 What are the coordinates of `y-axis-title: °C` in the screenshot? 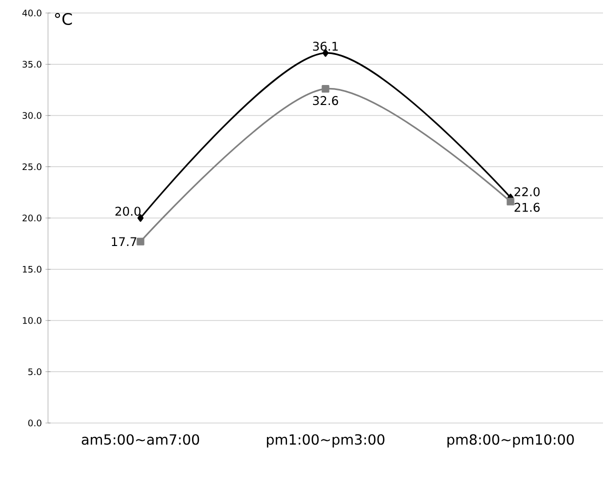 It's located at (63, 19).